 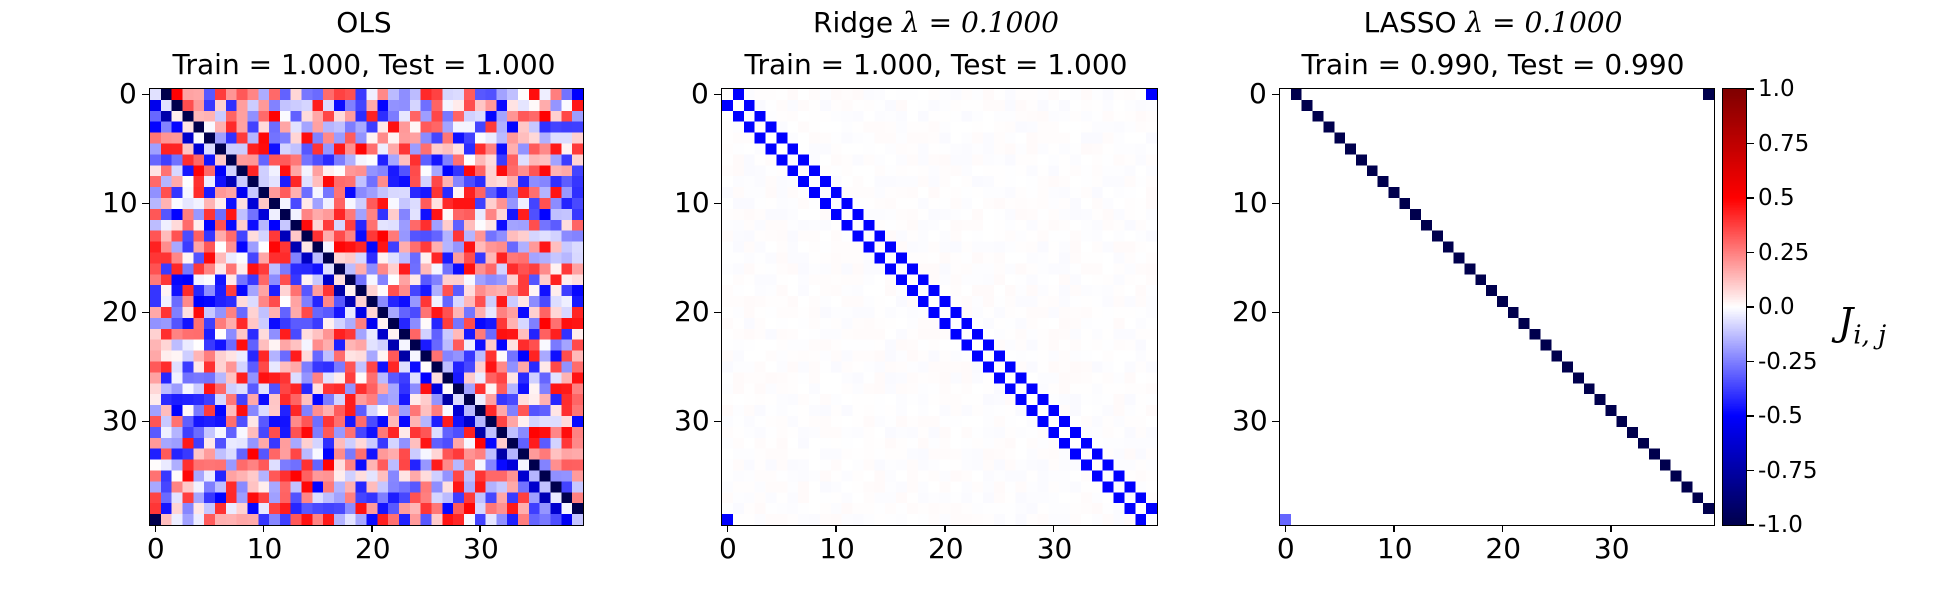 What do you see at coordinates (1784, 252) in the screenshot?
I see `colorbar-tick-label: 0.25` at bounding box center [1784, 252].